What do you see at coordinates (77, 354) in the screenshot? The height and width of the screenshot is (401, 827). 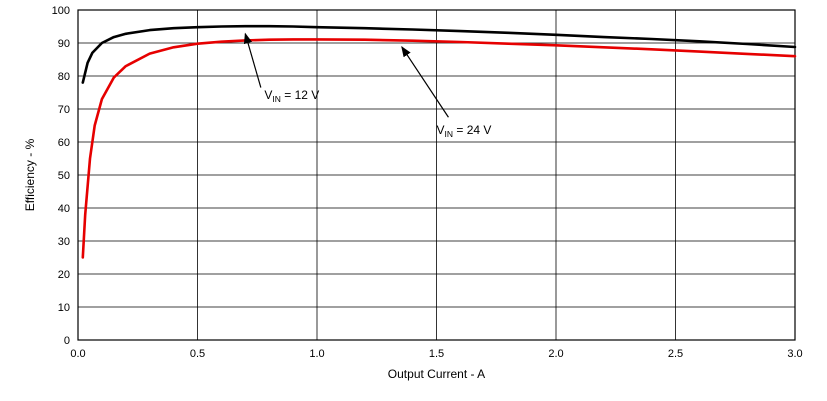 I see `x-tick-label: 0.0` at bounding box center [77, 354].